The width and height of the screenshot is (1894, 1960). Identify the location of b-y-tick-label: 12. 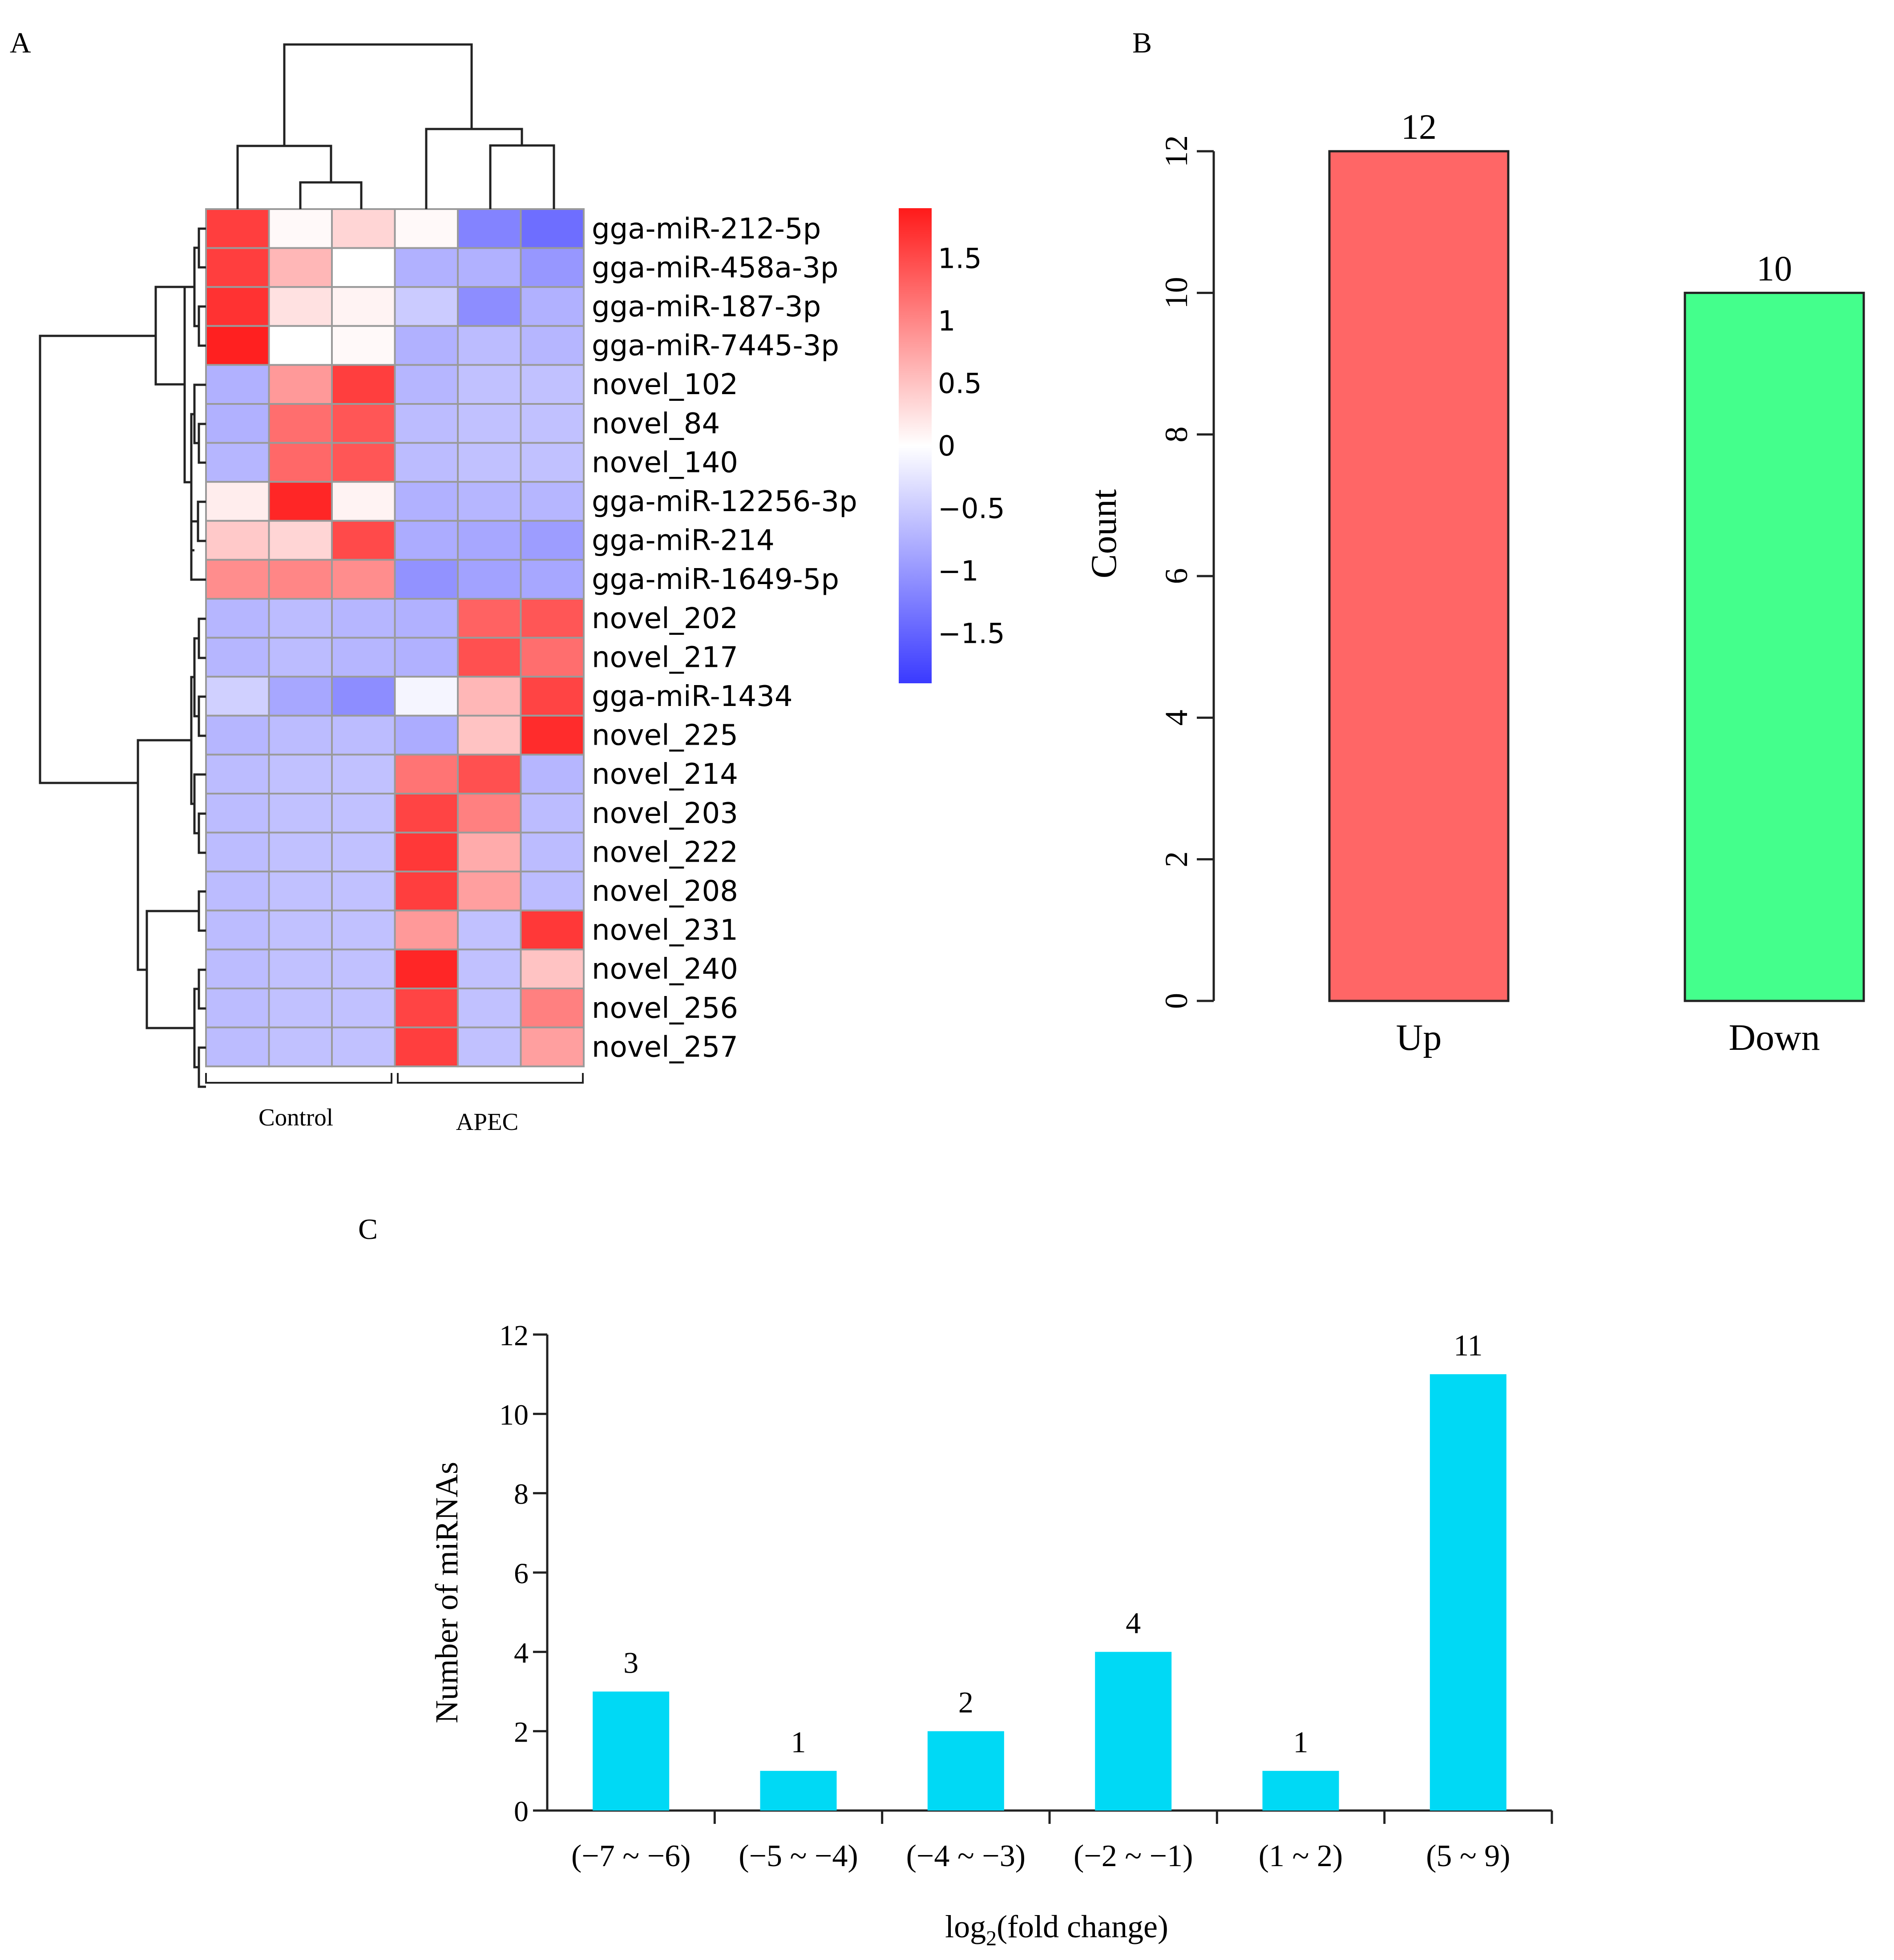
(1176, 151).